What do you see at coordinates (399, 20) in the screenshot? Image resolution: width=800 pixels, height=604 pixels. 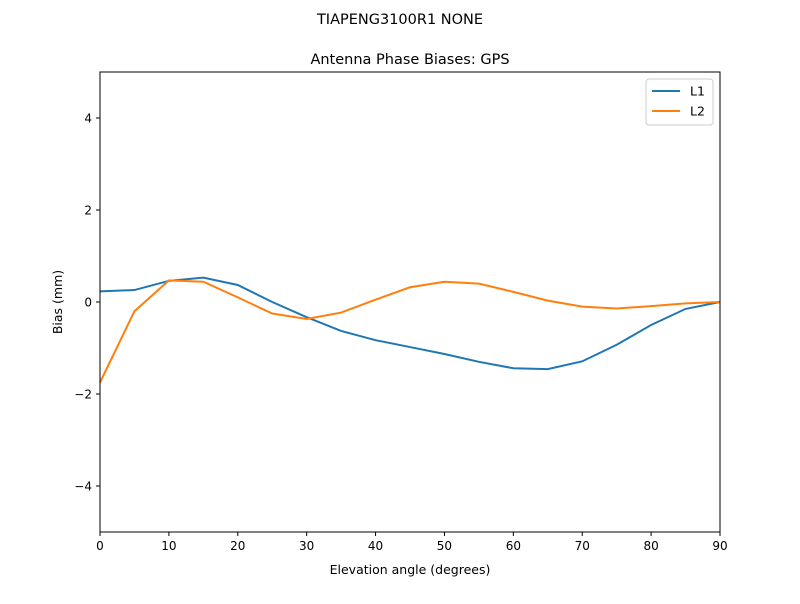 I see `chart-suptitle: TIAPENG3100R1 NONE` at bounding box center [399, 20].